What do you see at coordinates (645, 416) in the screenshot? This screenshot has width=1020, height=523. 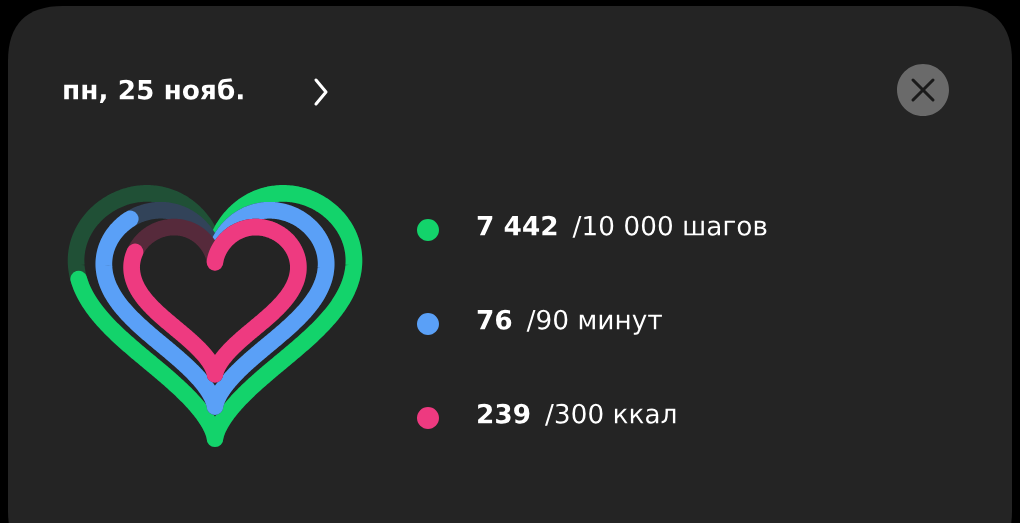 I see `category-label: ккал` at bounding box center [645, 416].